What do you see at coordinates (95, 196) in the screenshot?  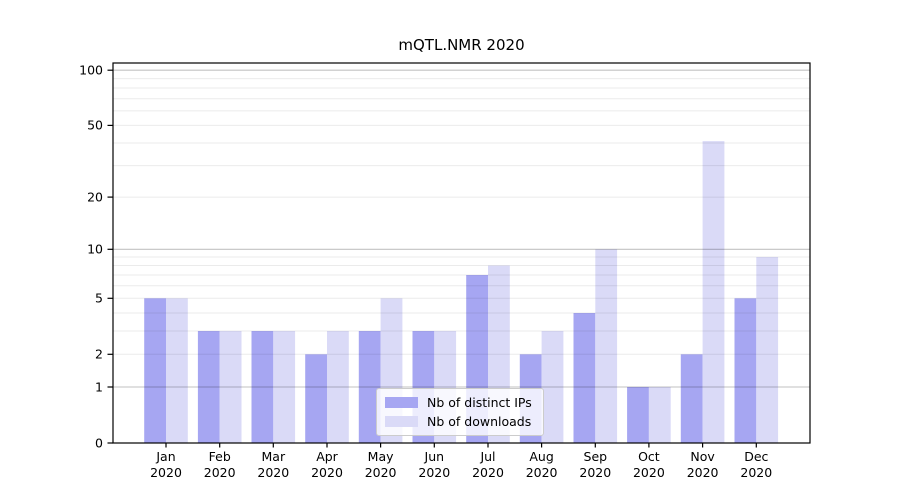 I see `y-tick-label: 20` at bounding box center [95, 196].